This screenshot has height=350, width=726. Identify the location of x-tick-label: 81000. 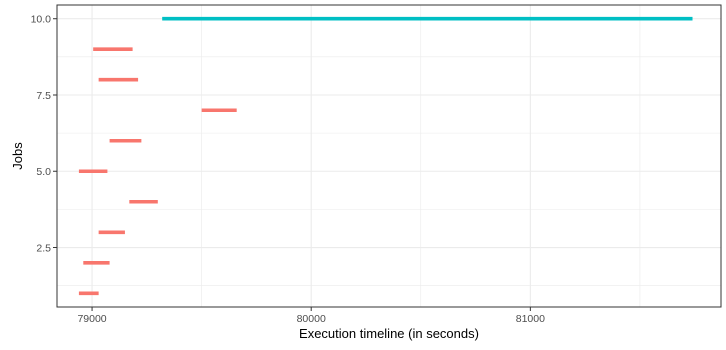
(530, 319).